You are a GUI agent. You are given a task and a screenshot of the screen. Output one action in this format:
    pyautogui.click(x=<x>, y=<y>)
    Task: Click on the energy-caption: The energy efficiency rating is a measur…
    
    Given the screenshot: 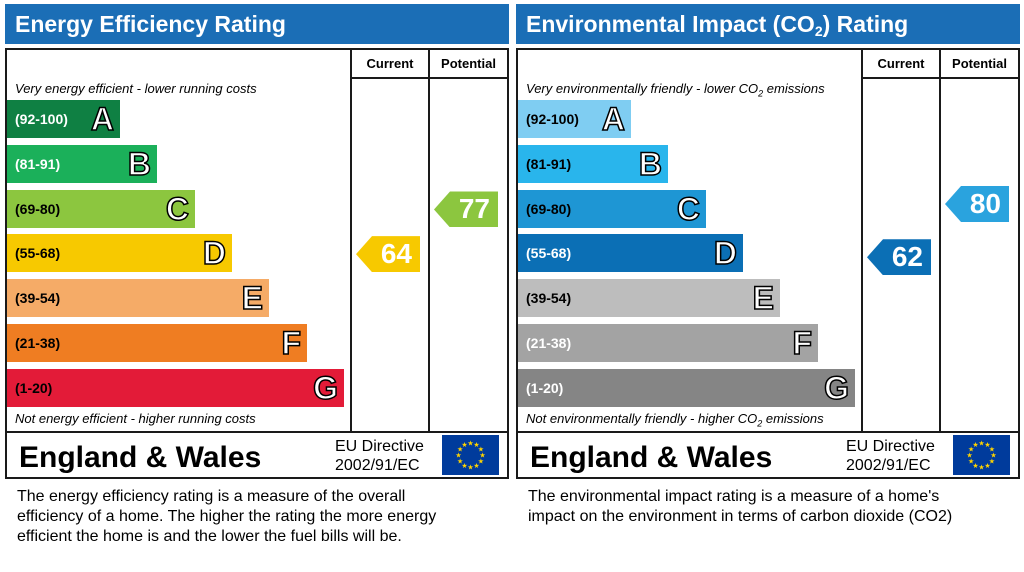 What is the action you would take?
    pyautogui.click(x=227, y=516)
    